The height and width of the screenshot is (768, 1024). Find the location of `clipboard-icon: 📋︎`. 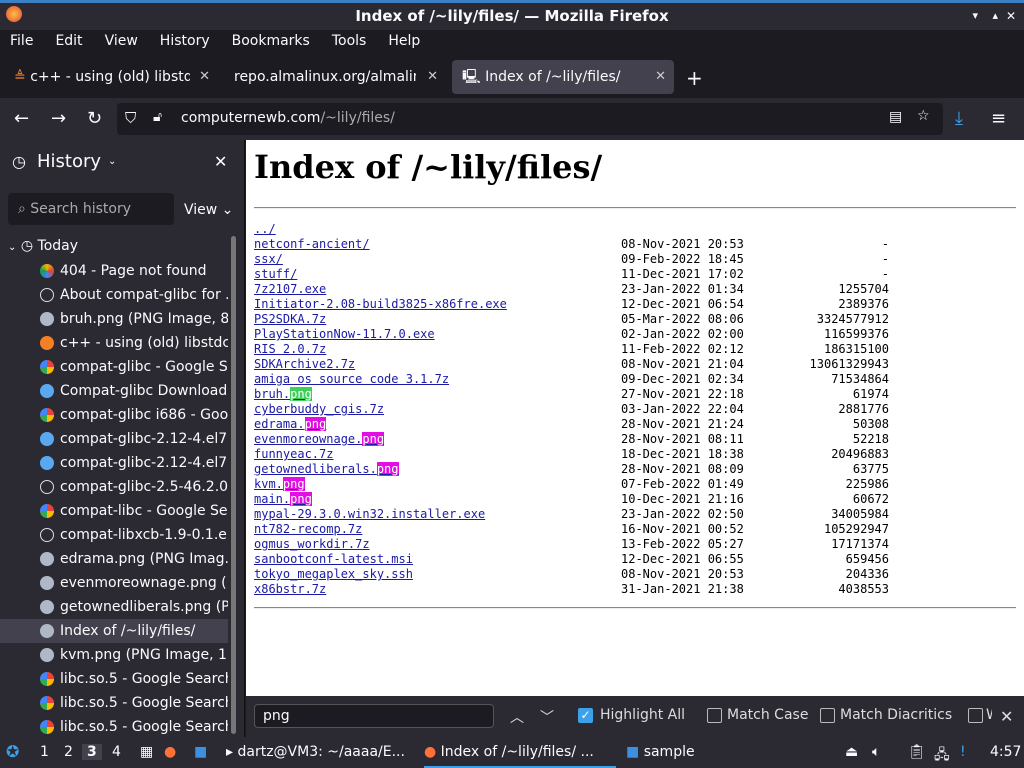

clipboard-icon: 📋︎ is located at coordinates (917, 752).